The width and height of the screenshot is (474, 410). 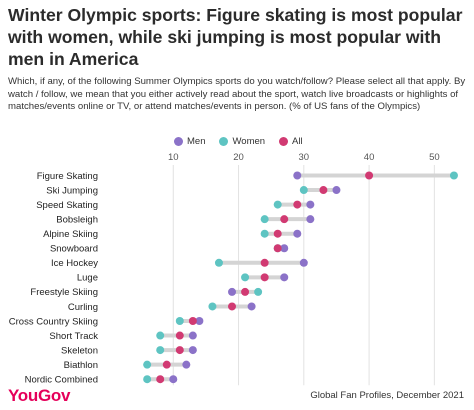 I want to click on category-label: Snowboard, so click(x=74, y=249).